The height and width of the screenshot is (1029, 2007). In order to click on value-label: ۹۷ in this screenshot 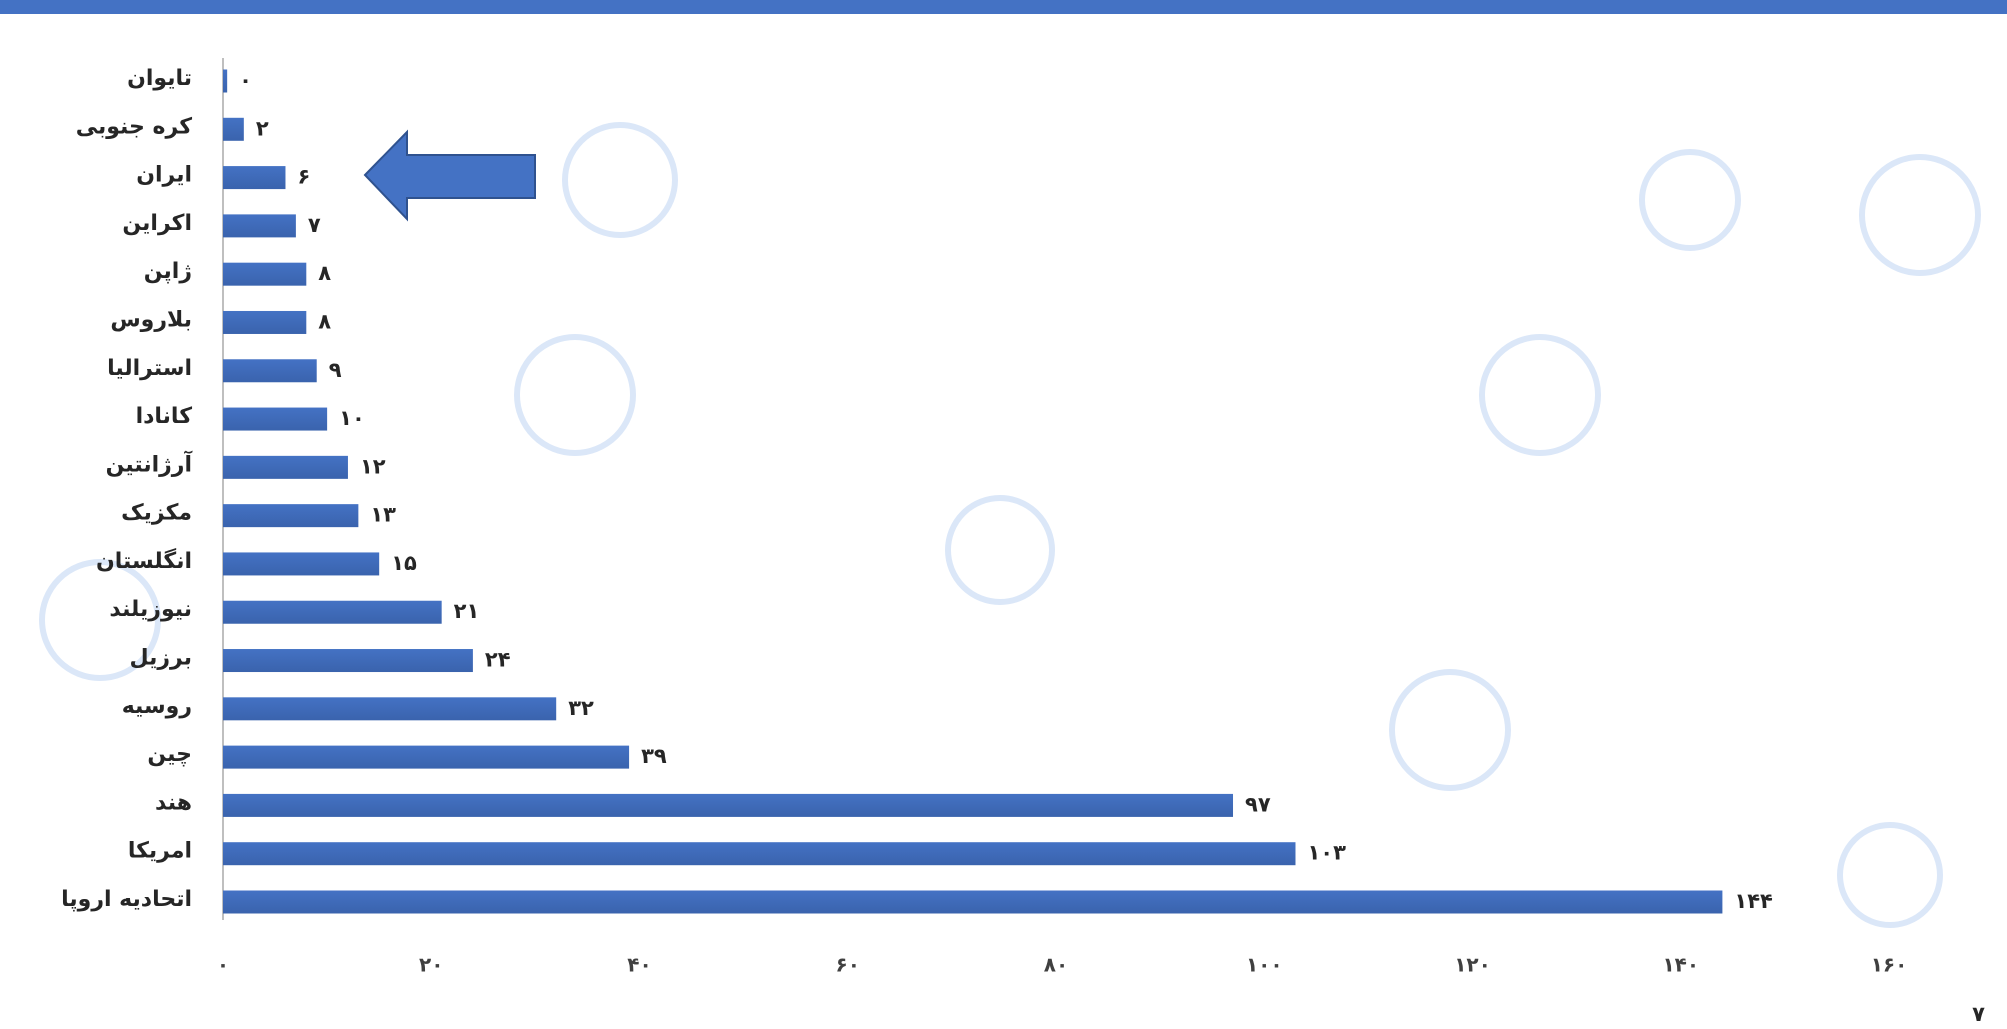, I will do `click(1258, 804)`.